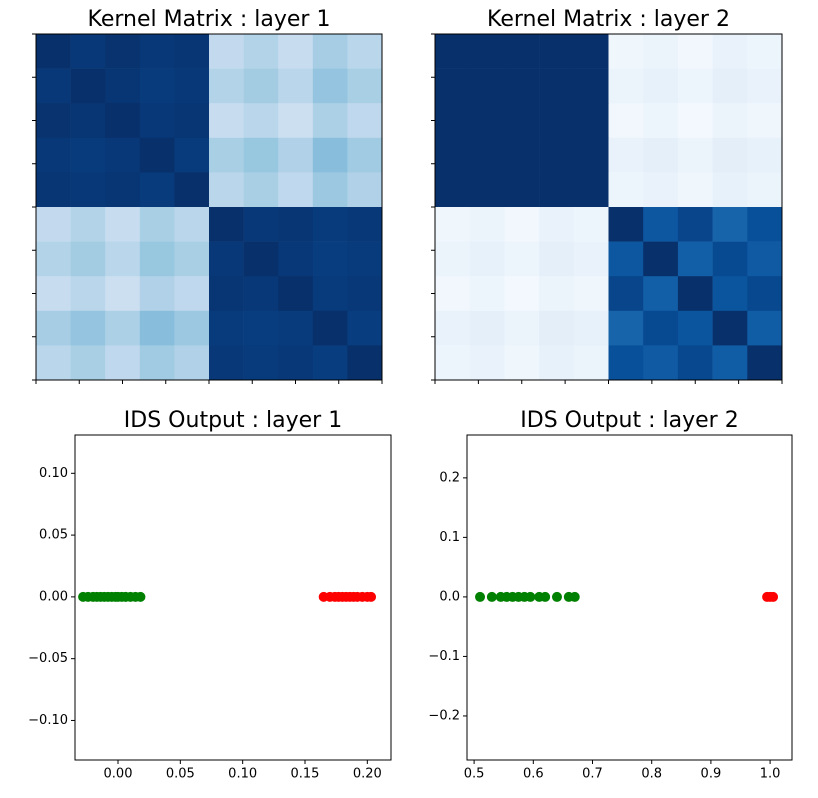  What do you see at coordinates (53, 596) in the screenshot?
I see `y-tick-label: 0.00` at bounding box center [53, 596].